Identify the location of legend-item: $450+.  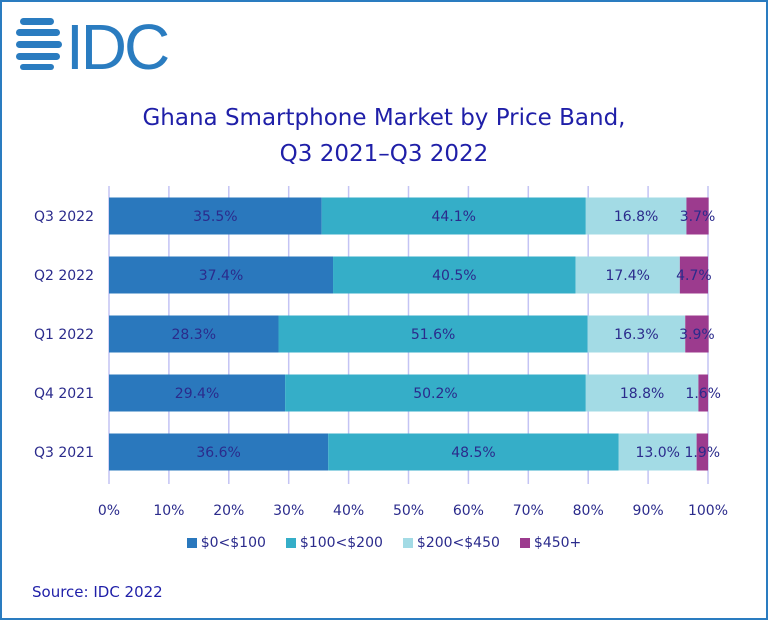
(550, 543).